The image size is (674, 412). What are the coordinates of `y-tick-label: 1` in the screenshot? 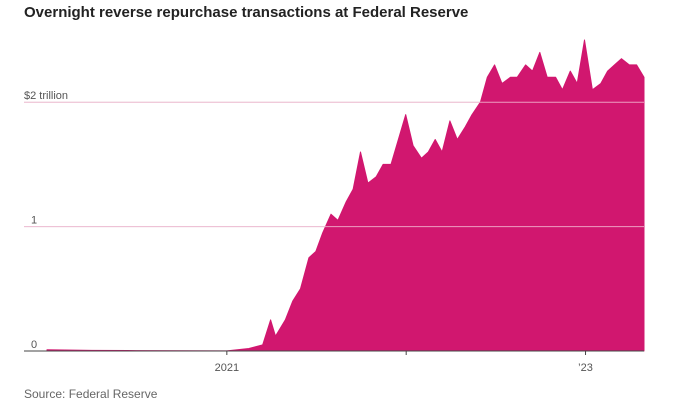 It's located at (34, 221).